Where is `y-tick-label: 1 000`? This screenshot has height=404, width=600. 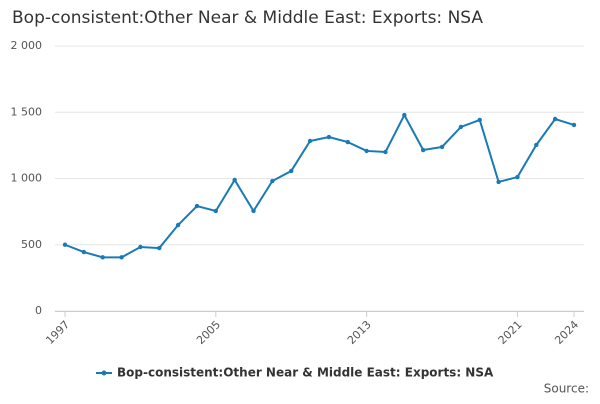 y-tick-label: 1 000 is located at coordinates (27, 178).